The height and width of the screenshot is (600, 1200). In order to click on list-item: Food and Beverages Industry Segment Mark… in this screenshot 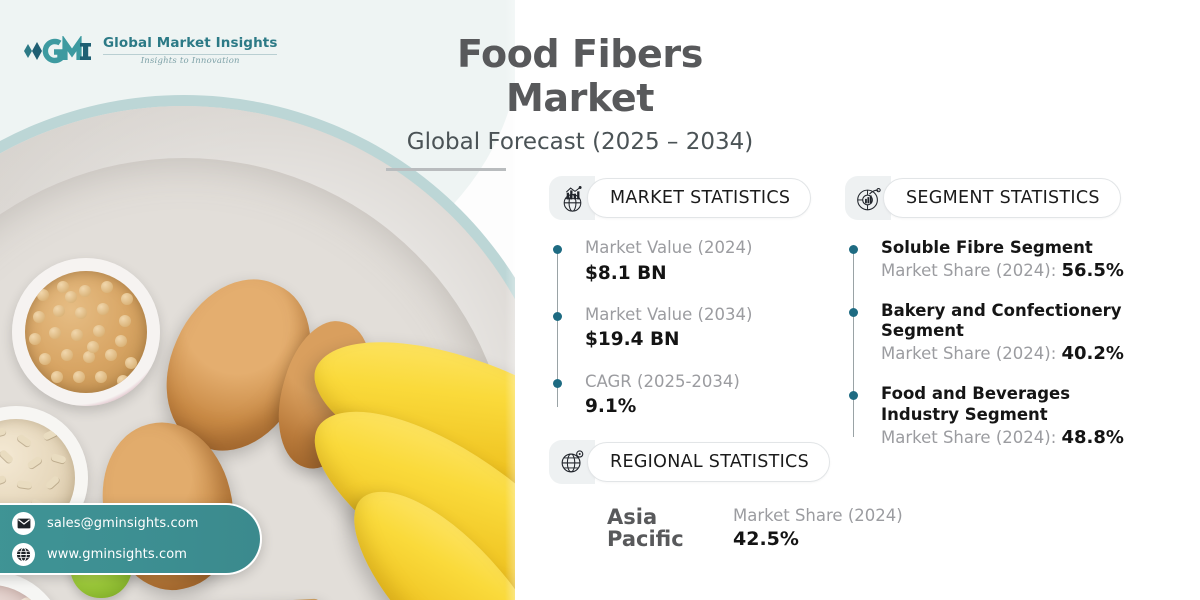, I will do `click(998, 416)`.